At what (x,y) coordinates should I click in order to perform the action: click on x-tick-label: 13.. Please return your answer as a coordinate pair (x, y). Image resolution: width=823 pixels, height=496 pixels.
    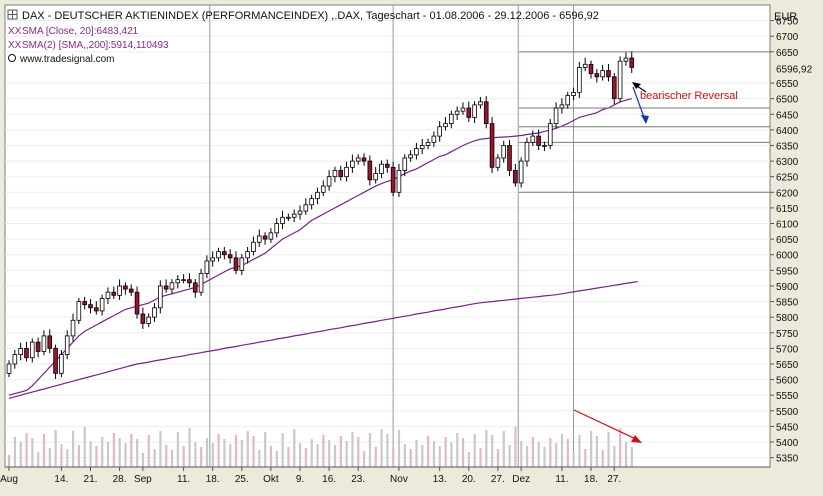
    Looking at the image, I should click on (440, 479).